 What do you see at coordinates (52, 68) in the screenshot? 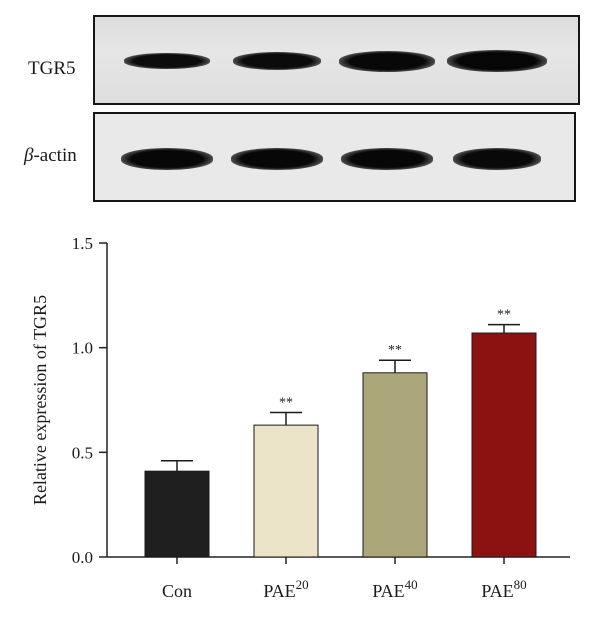
I see `blot-label-tgr5: TGR5` at bounding box center [52, 68].